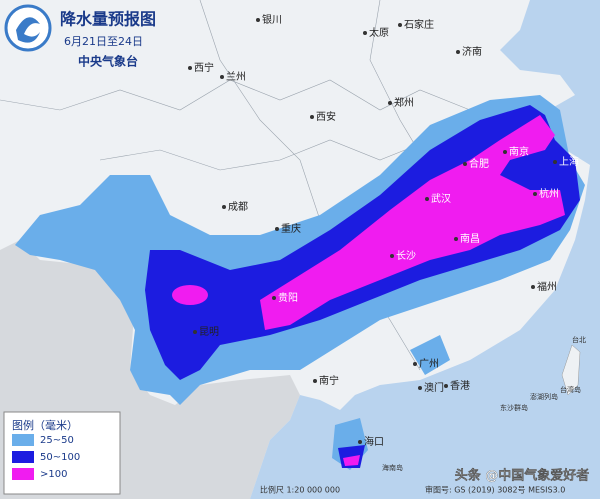  What do you see at coordinates (460, 386) in the screenshot?
I see `city-label: 香港` at bounding box center [460, 386].